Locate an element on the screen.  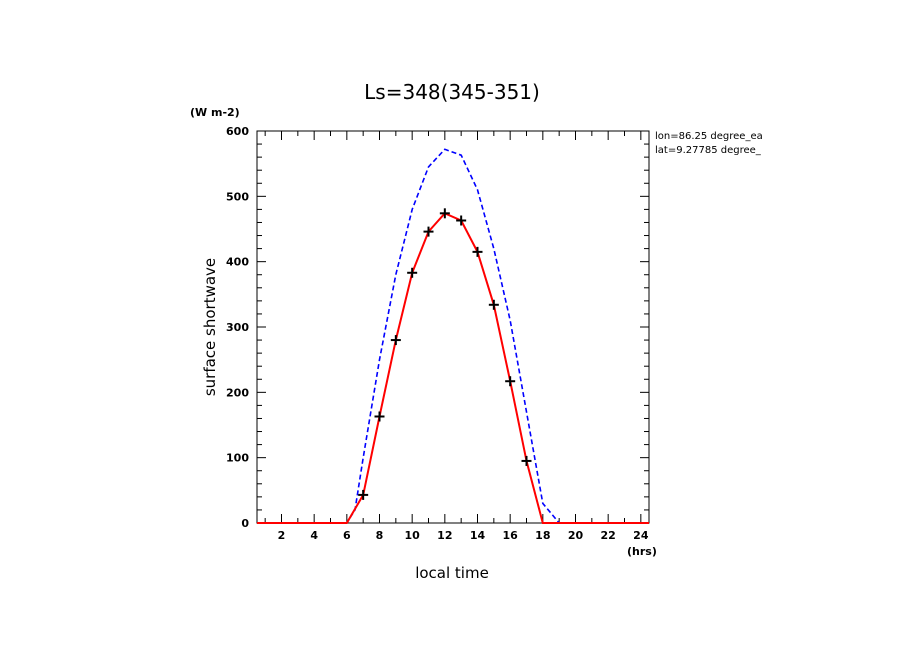
annotation-lon: lon=86.25 degree_ea is located at coordinates (709, 136).